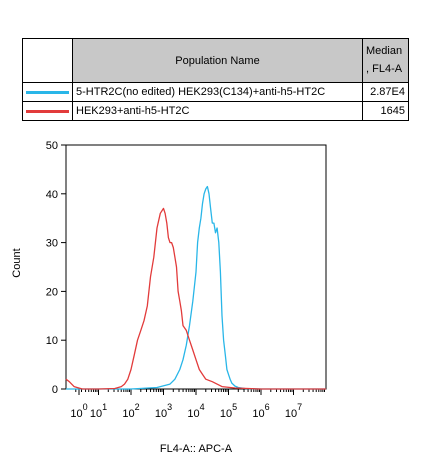  I want to click on x-axis-label: FL4-A:: APC-A, so click(196, 449).